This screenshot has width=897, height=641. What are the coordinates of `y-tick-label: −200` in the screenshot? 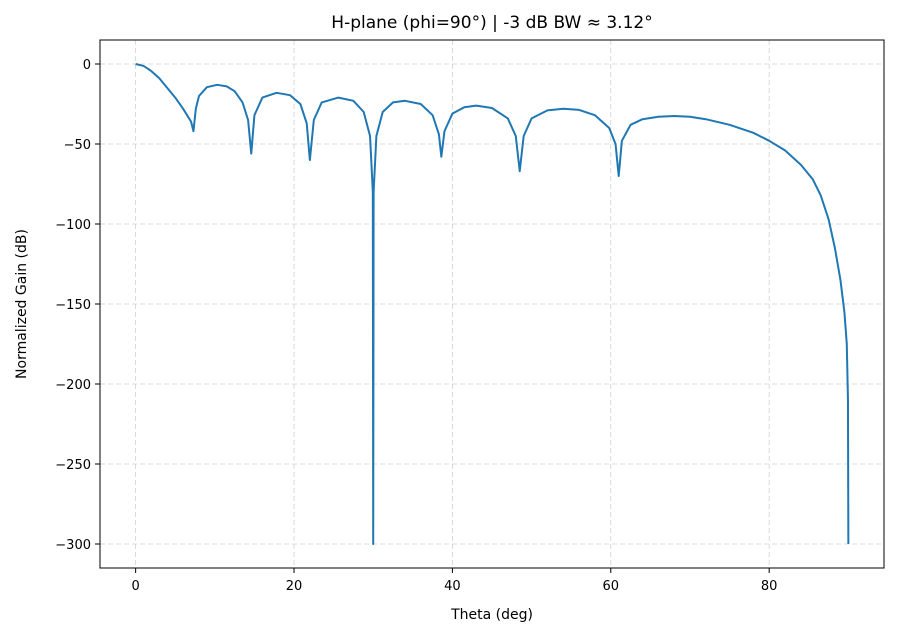 It's located at (73, 385).